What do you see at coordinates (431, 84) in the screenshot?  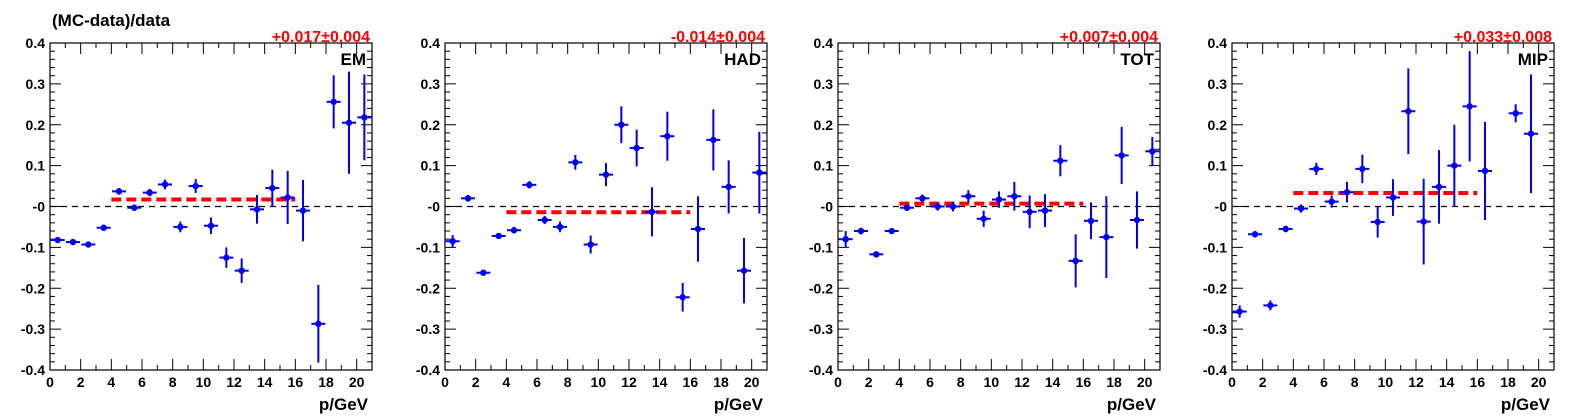 I see `y-tick-label: 0.3` at bounding box center [431, 84].